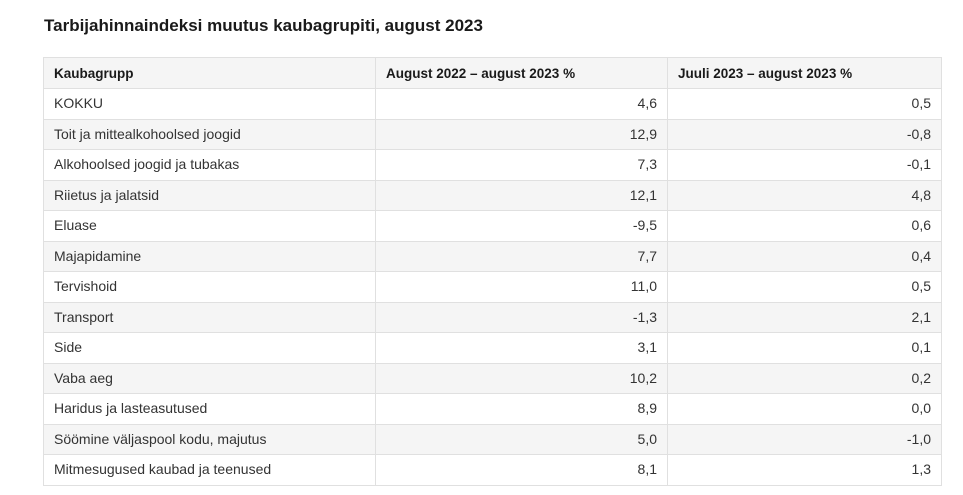 The height and width of the screenshot is (495, 963). I want to click on cell-yearly-change: 8,1, so click(521, 470).